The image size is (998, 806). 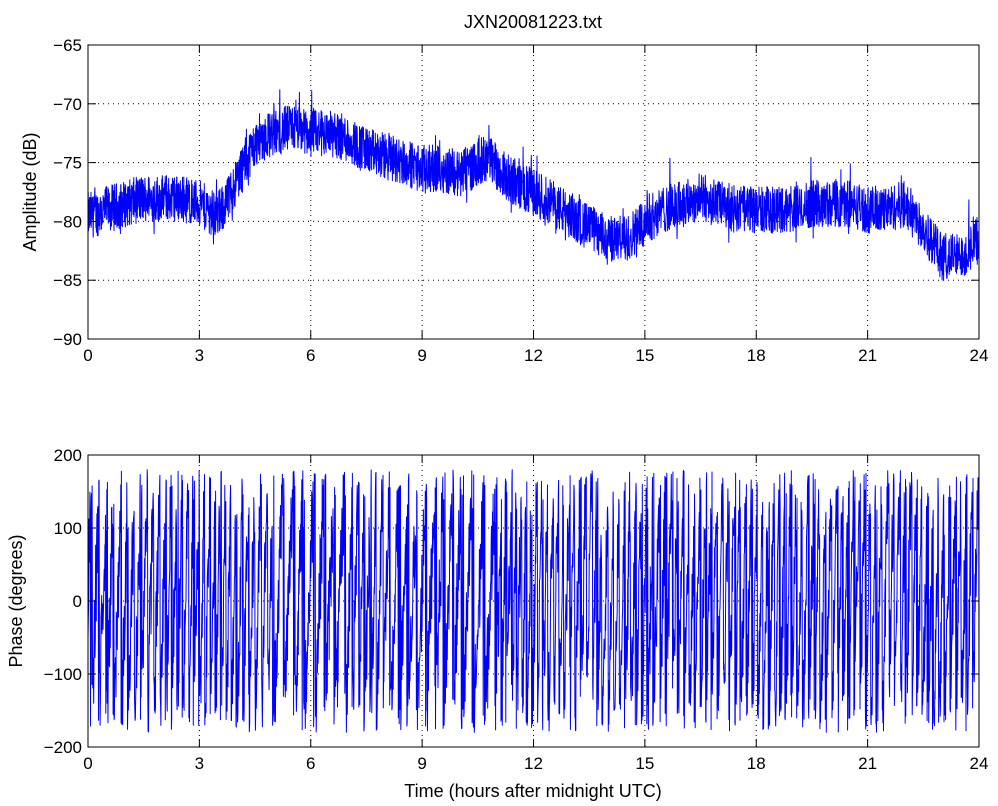 What do you see at coordinates (533, 22) in the screenshot?
I see `chart-title: JXN20081223.txt` at bounding box center [533, 22].